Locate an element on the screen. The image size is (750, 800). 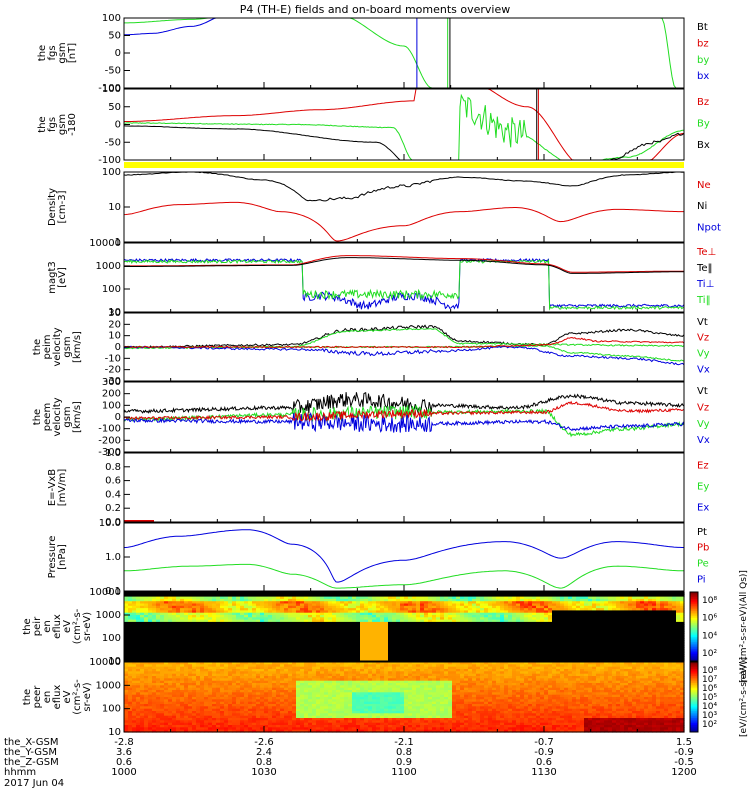
legend-entry: Ey is located at coordinates (703, 487).